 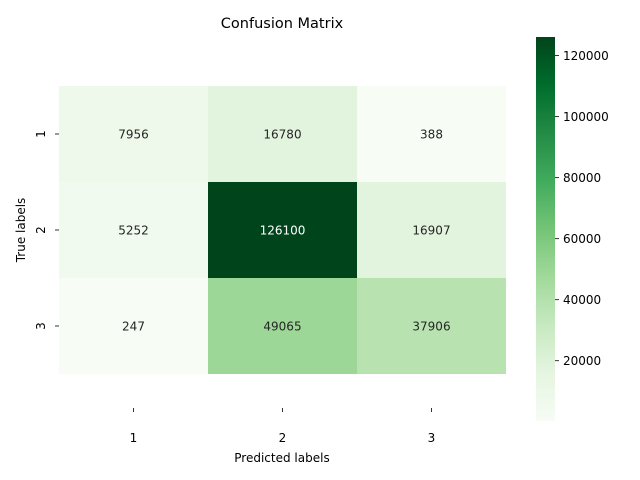 What do you see at coordinates (582, 361) in the screenshot?
I see `colorbar-tick-label: 20000` at bounding box center [582, 361].